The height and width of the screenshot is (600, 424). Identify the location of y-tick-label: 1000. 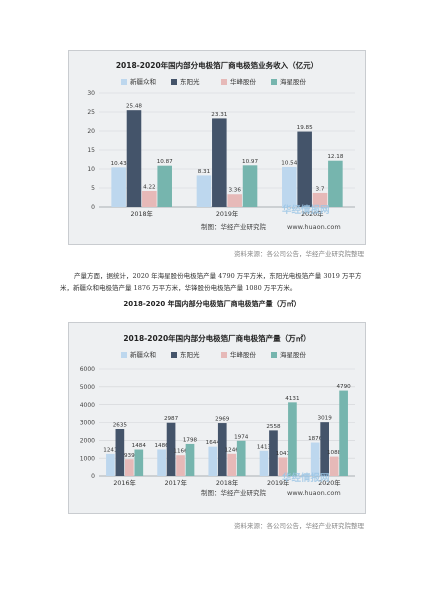
(87, 458).